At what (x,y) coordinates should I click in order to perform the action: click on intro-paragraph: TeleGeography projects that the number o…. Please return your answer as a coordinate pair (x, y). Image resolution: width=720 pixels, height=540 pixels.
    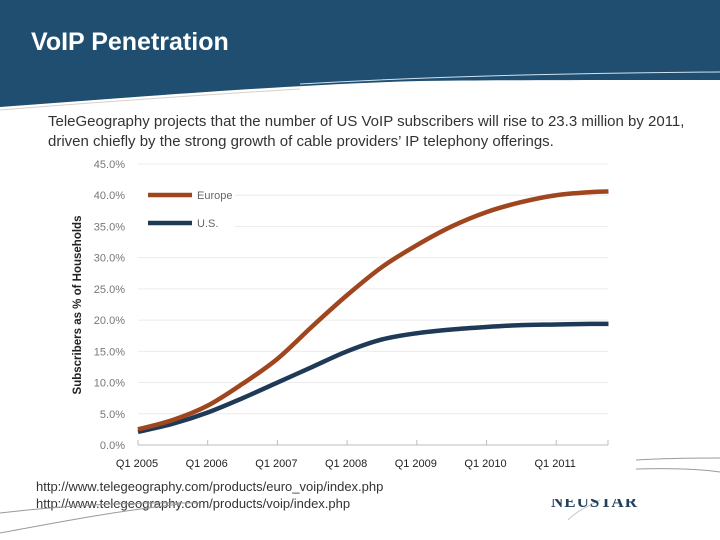
    Looking at the image, I should click on (366, 131).